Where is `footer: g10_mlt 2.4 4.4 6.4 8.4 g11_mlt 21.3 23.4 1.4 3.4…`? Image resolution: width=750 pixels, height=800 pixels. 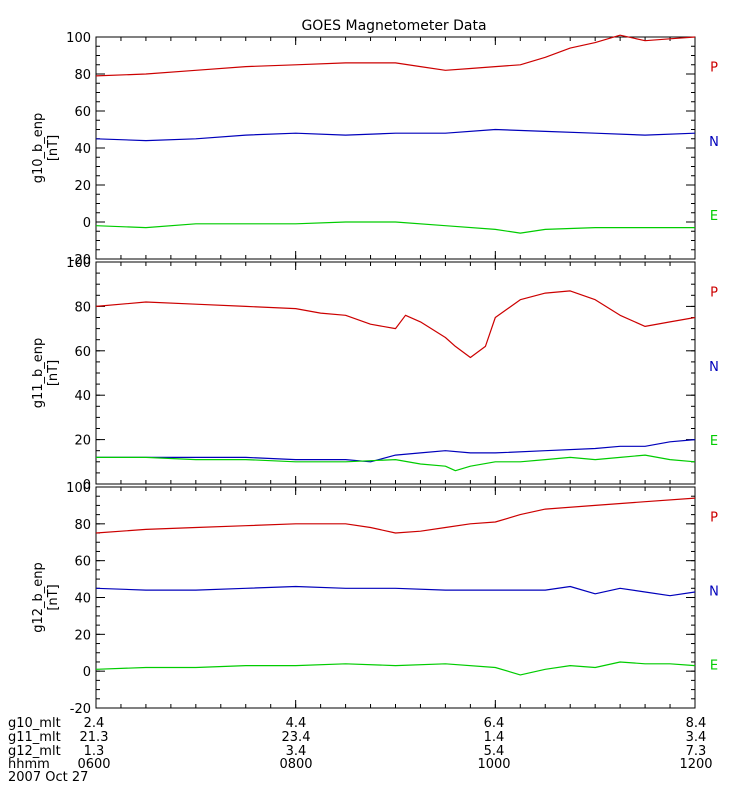 footer: g10_mlt 2.4 4.4 6.4 8.4 g11_mlt 21.3 23.4 1.4 3.4… is located at coordinates (360, 750).